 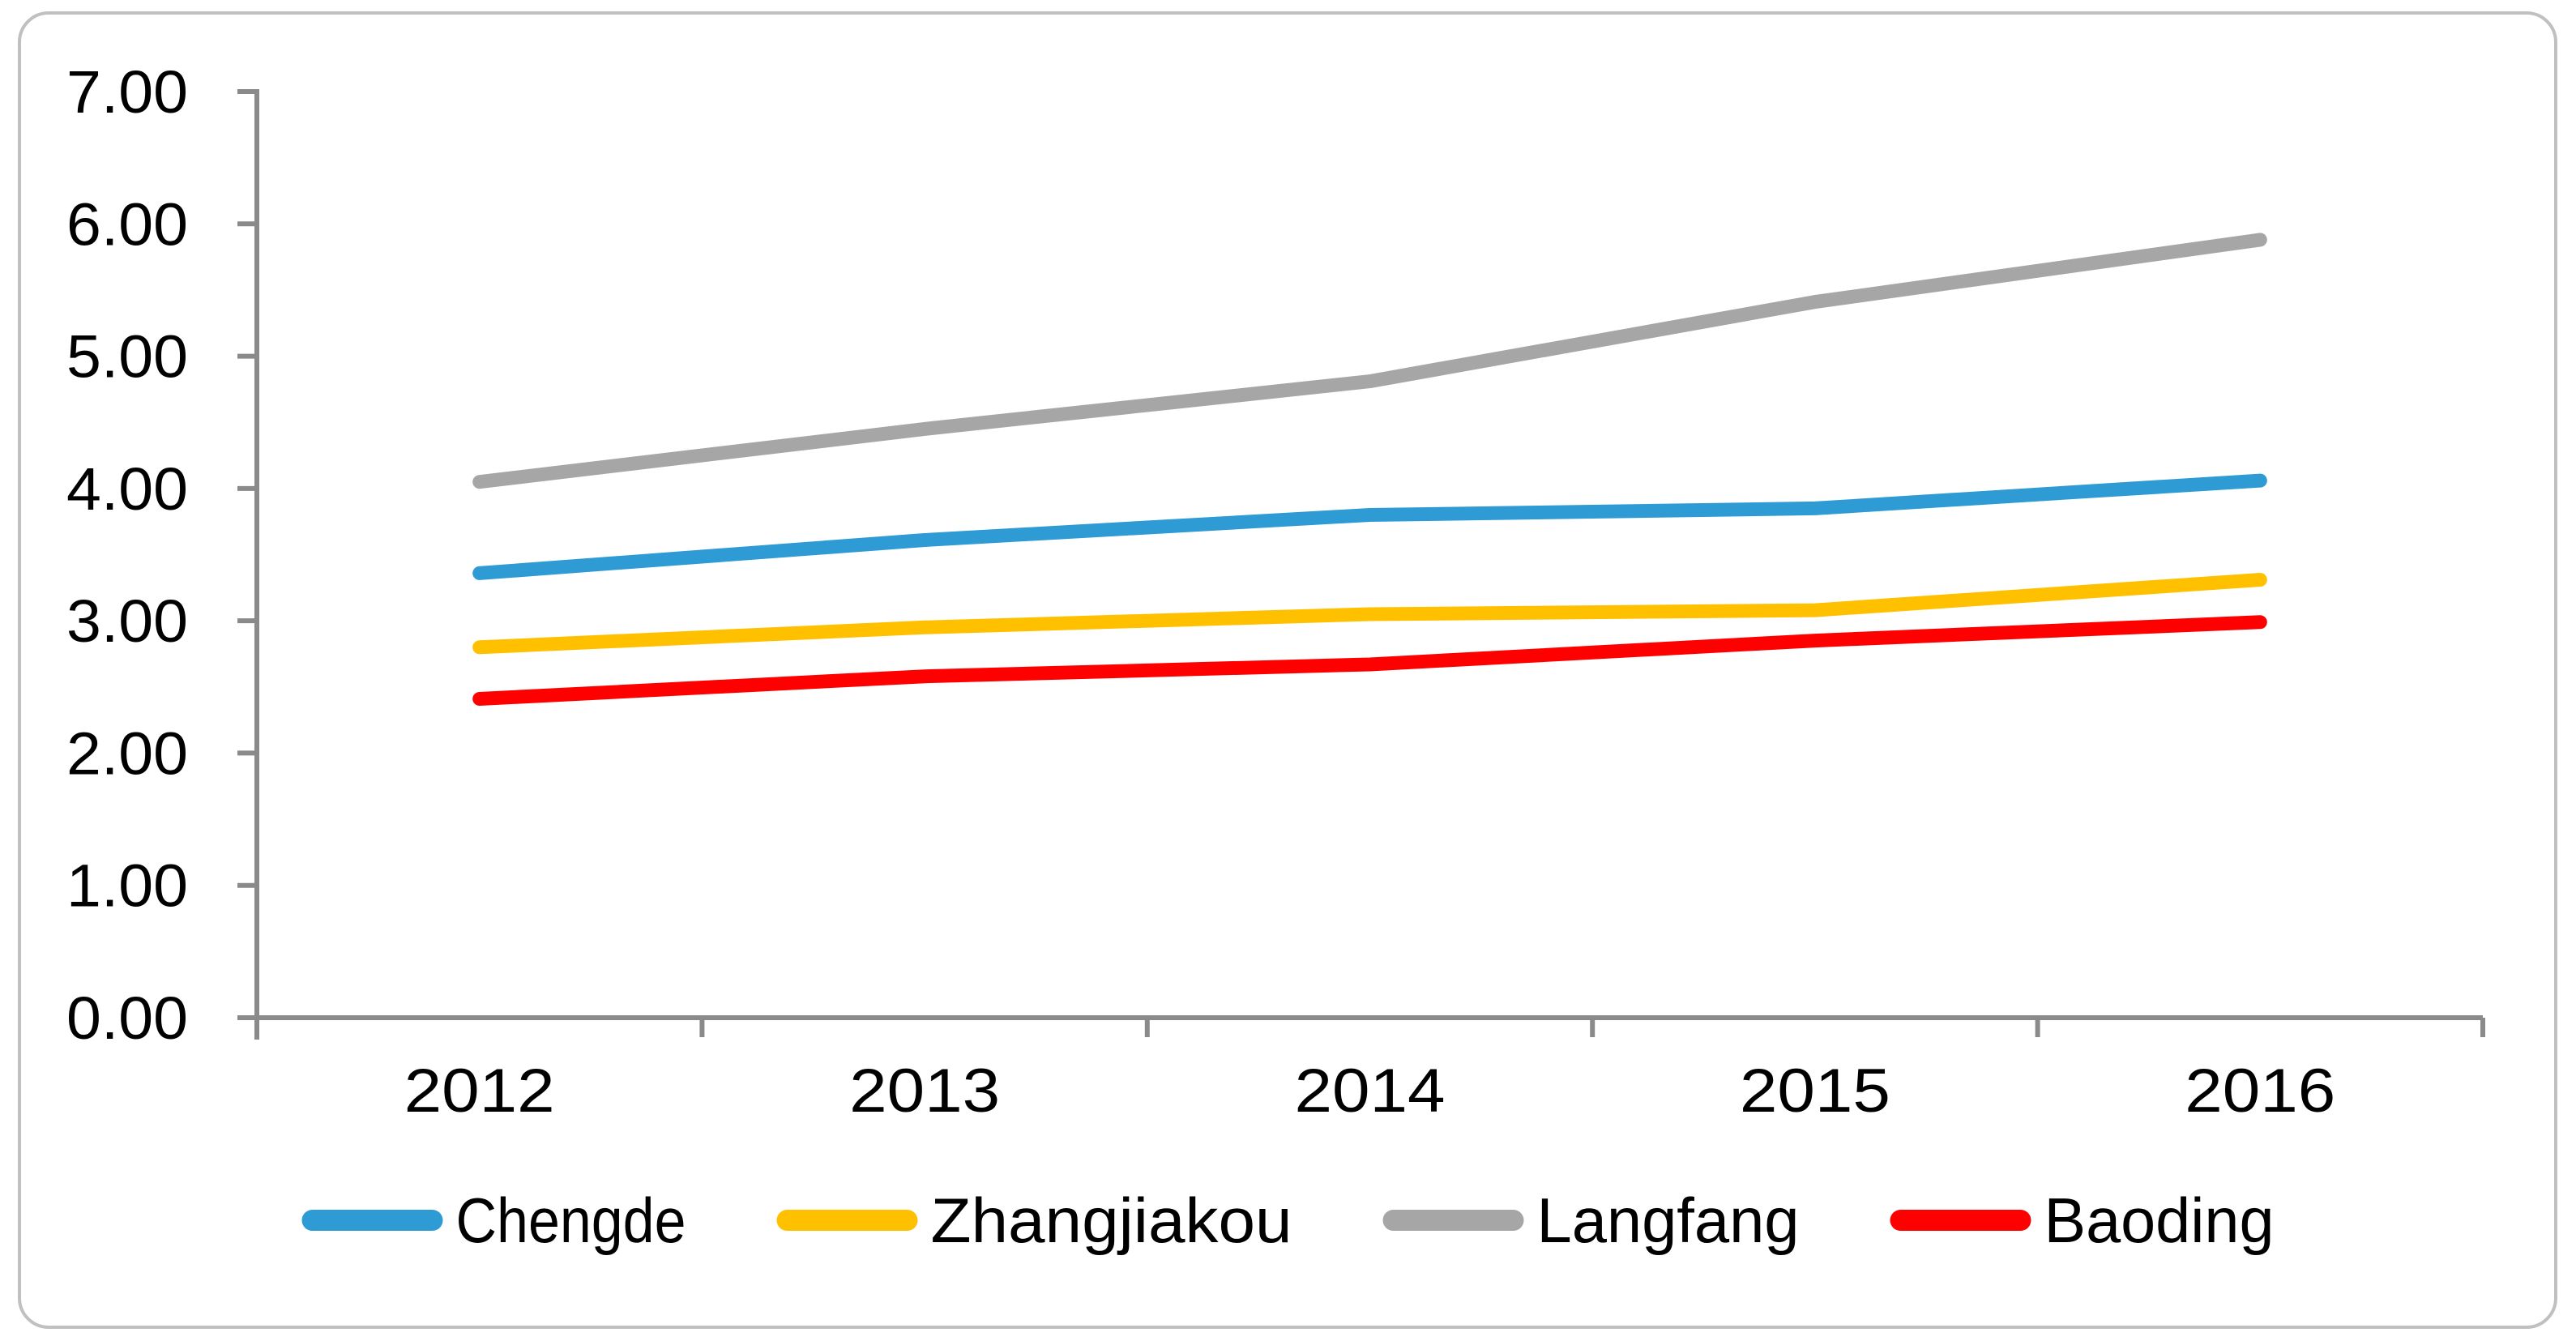 I want to click on y-axis-label: 6.00, so click(x=127, y=224).